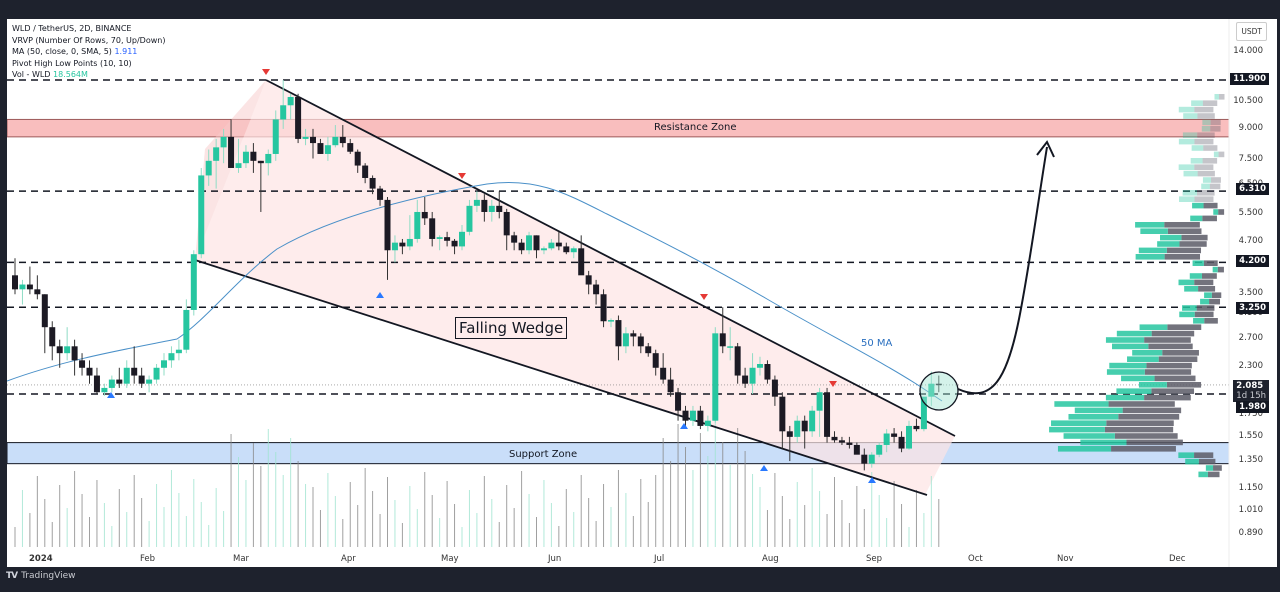 The image size is (1280, 592). What do you see at coordinates (72, 28) in the screenshot?
I see `legend-symbol: WLD / TetherUS, 2D, BINANCE` at bounding box center [72, 28].